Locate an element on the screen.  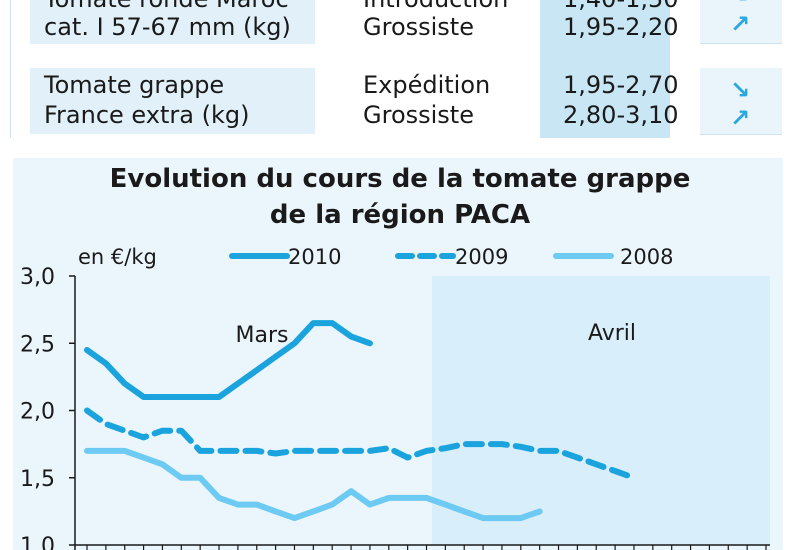
y-tick-label: 2,0 is located at coordinates (37, 412).